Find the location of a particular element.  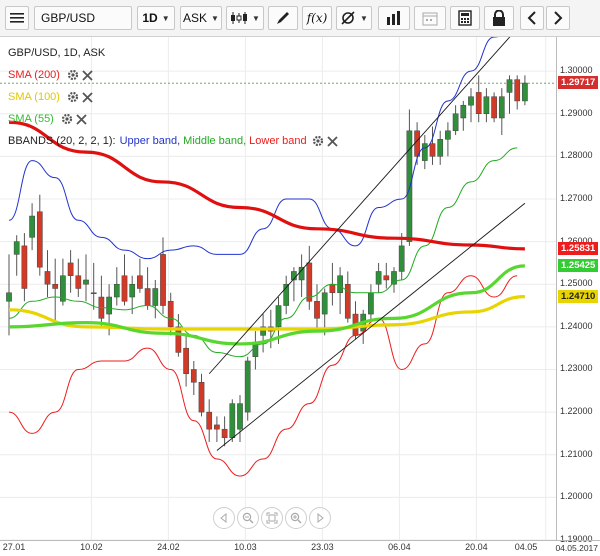

function-indicators-icon: f(x) is located at coordinates (317, 18).